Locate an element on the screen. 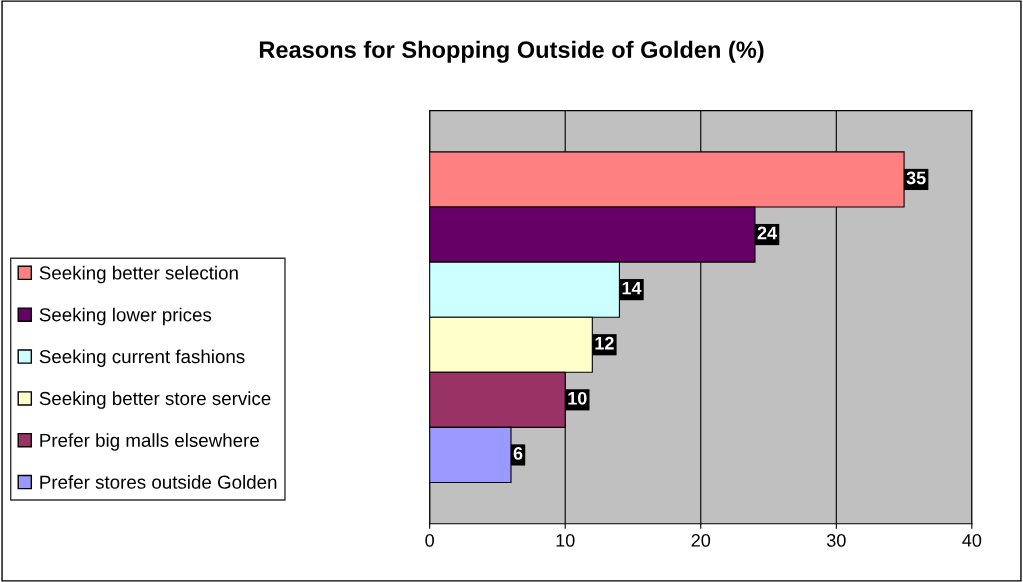 The height and width of the screenshot is (582, 1023). data-label: 10 is located at coordinates (577, 398).